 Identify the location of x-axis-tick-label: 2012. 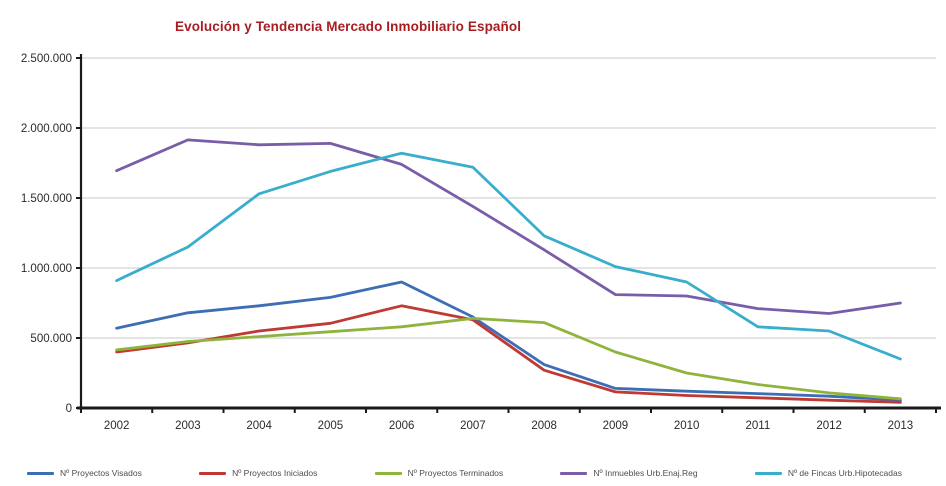
(829, 426).